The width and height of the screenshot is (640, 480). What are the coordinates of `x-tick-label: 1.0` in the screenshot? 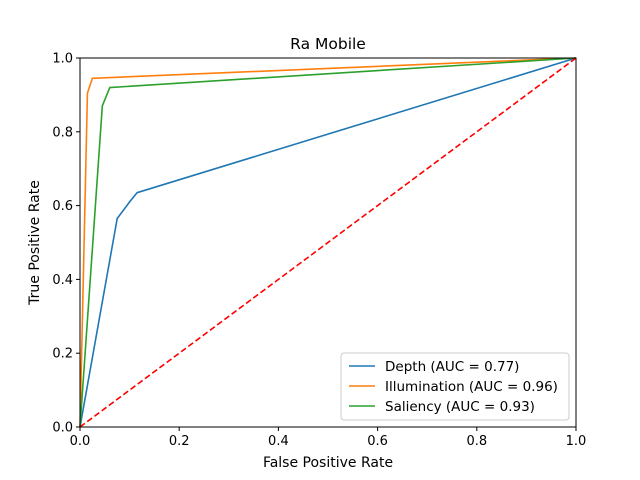 It's located at (576, 441).